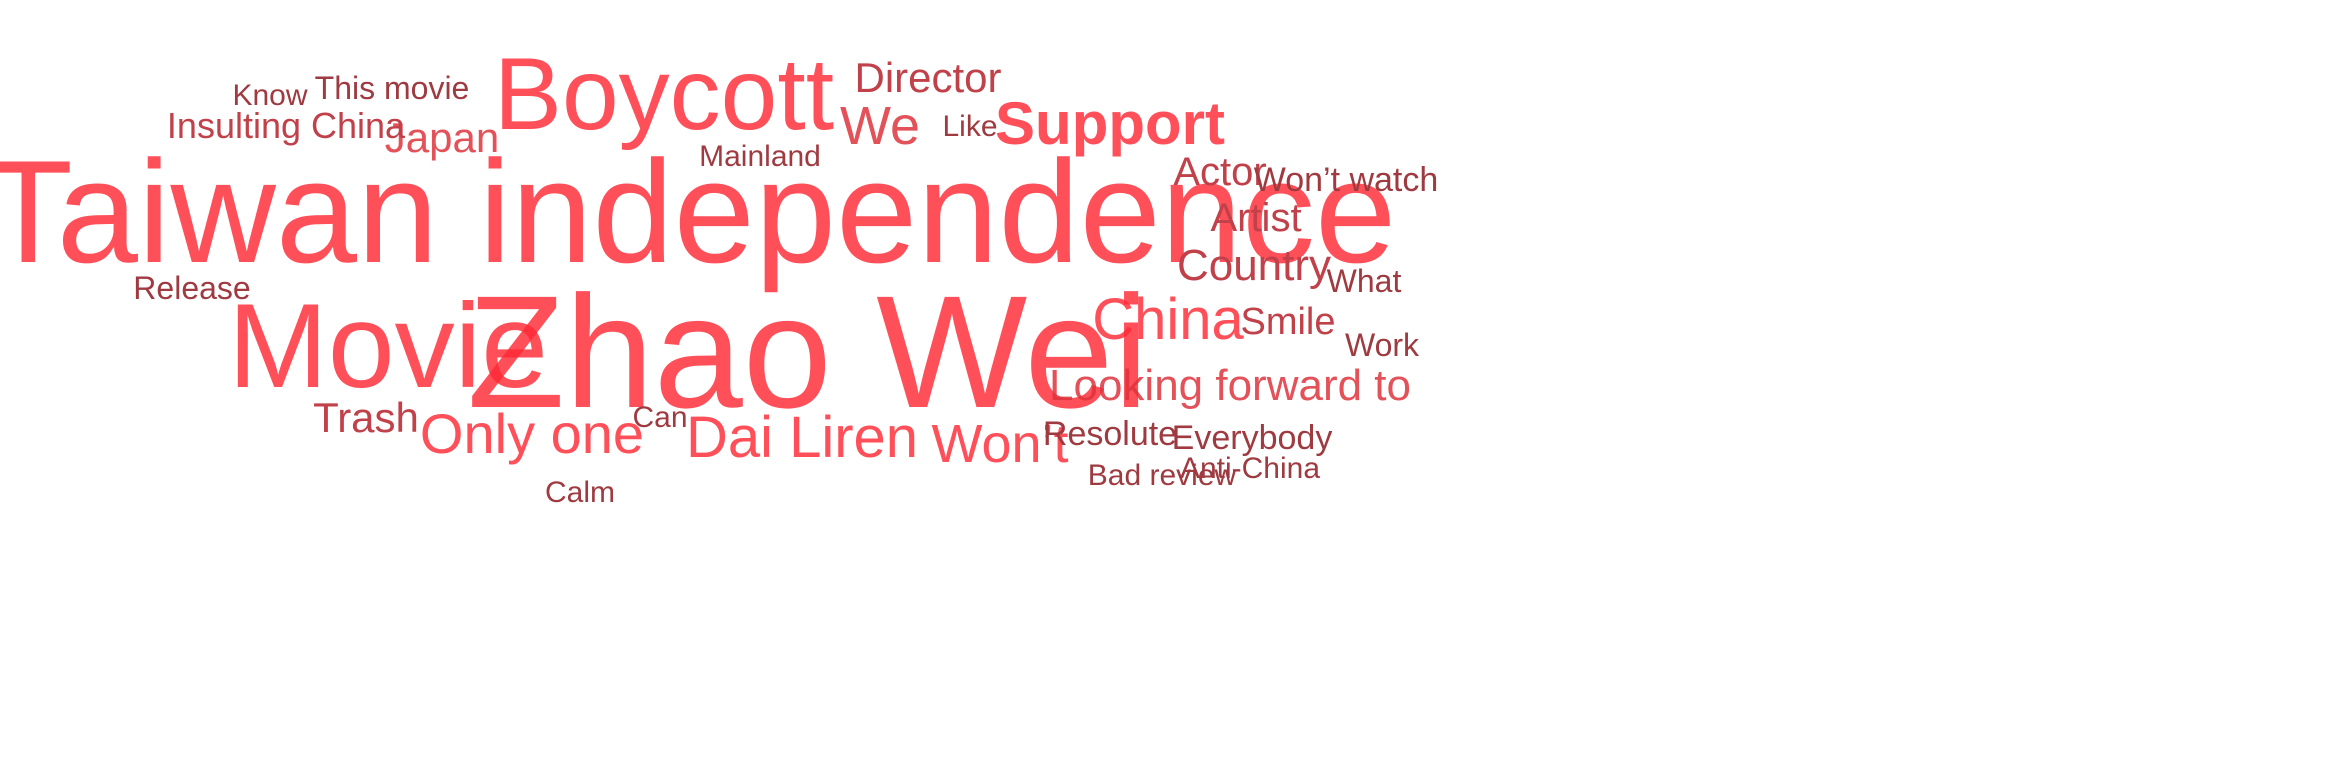 The height and width of the screenshot is (776, 2336). What do you see at coordinates (392, 88) in the screenshot?
I see `word-this-movie: This movie` at bounding box center [392, 88].